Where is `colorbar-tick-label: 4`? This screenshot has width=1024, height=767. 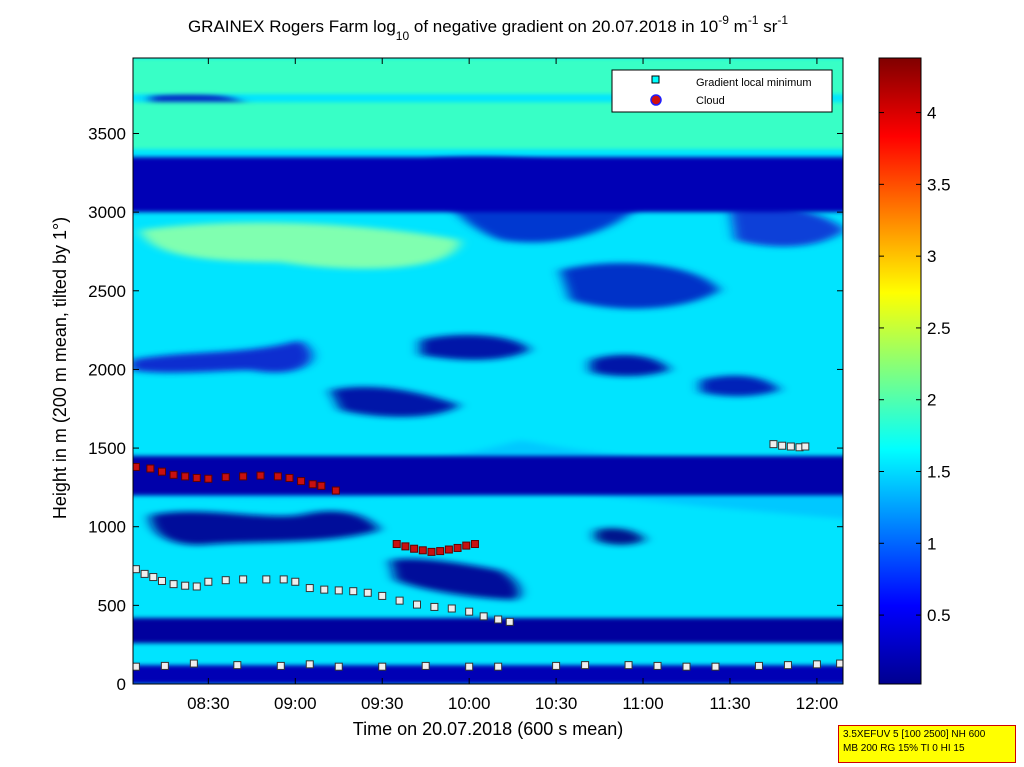
colorbar-tick-label: 4 is located at coordinates (931, 113).